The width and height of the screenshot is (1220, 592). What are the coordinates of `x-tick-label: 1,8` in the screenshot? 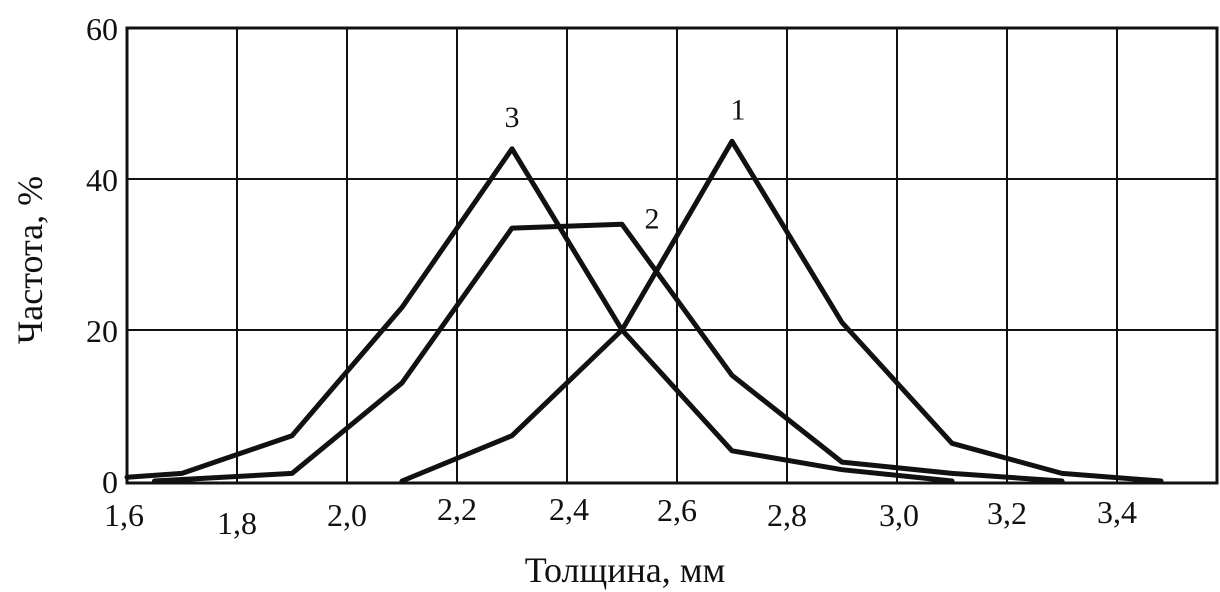 It's located at (237, 523).